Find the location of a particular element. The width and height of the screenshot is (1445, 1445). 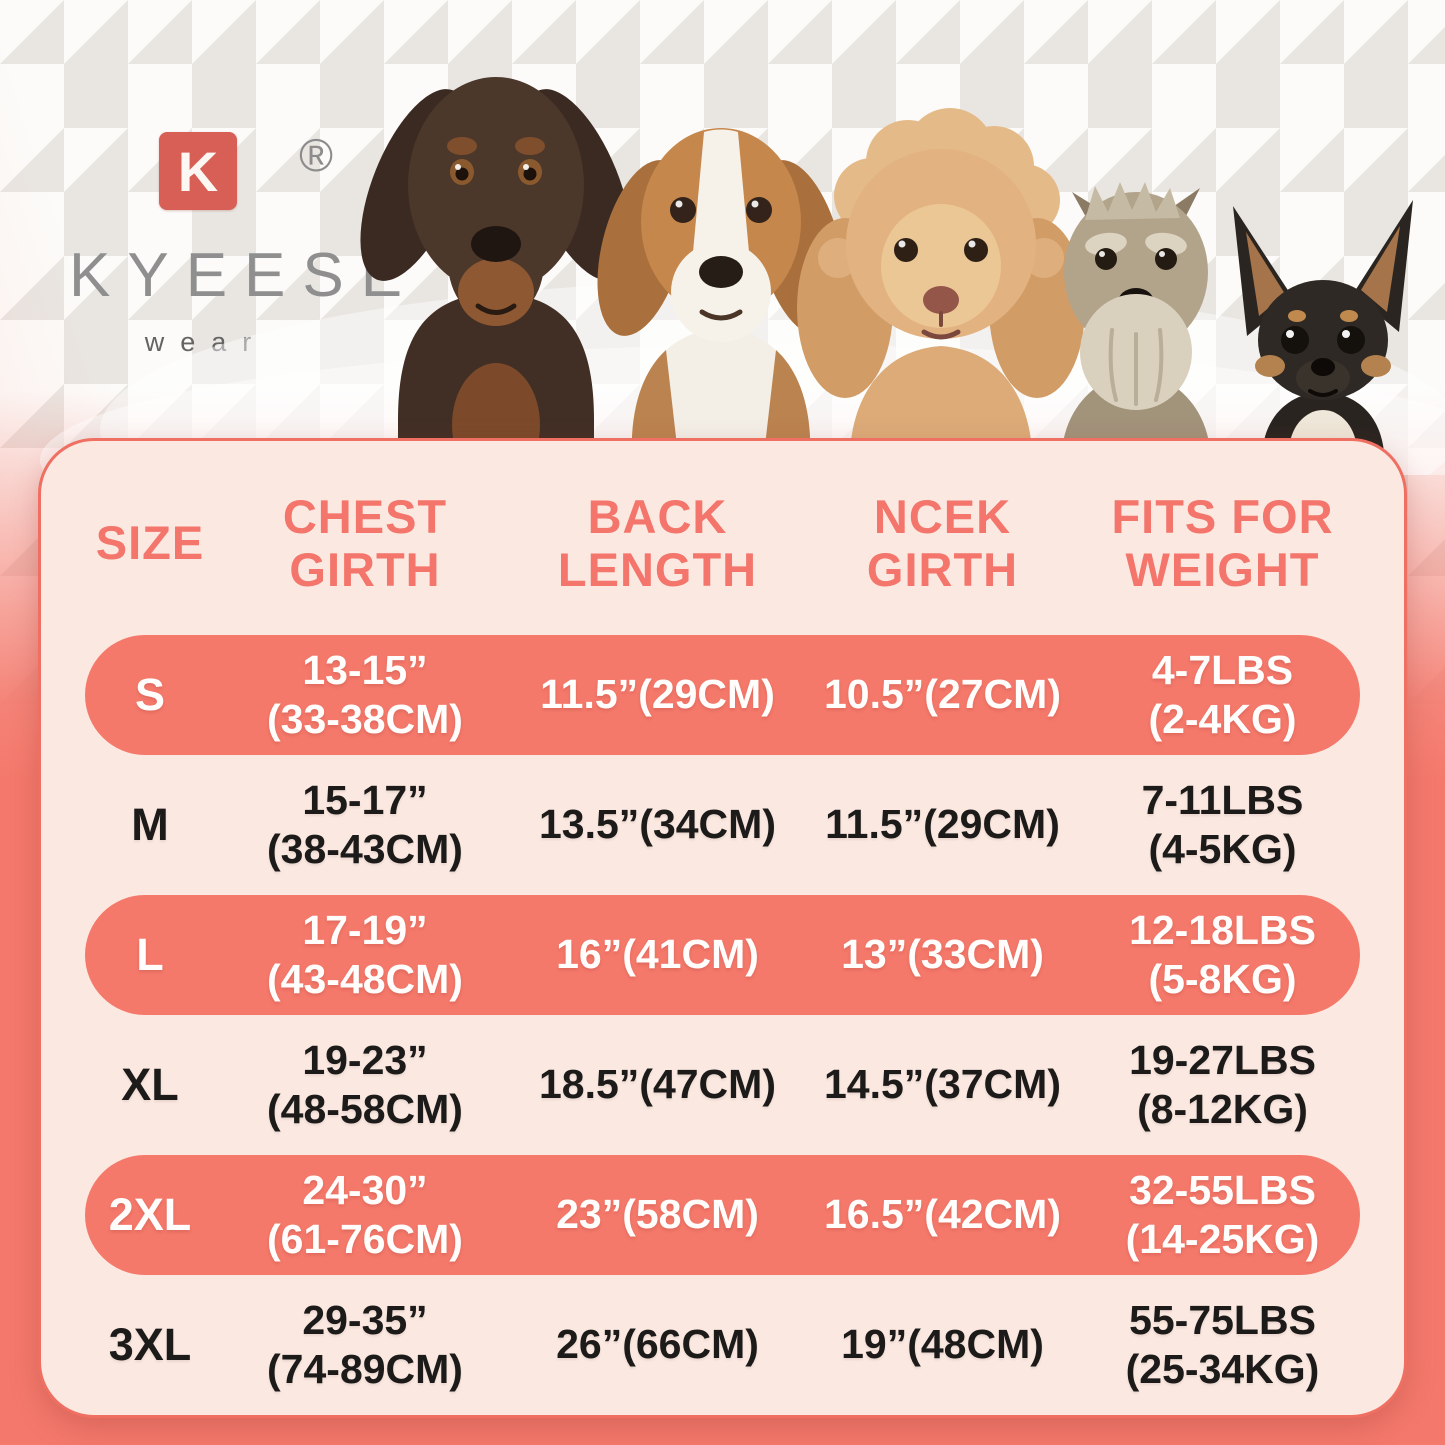

header-size-line1: SIZE is located at coordinates (150, 543).